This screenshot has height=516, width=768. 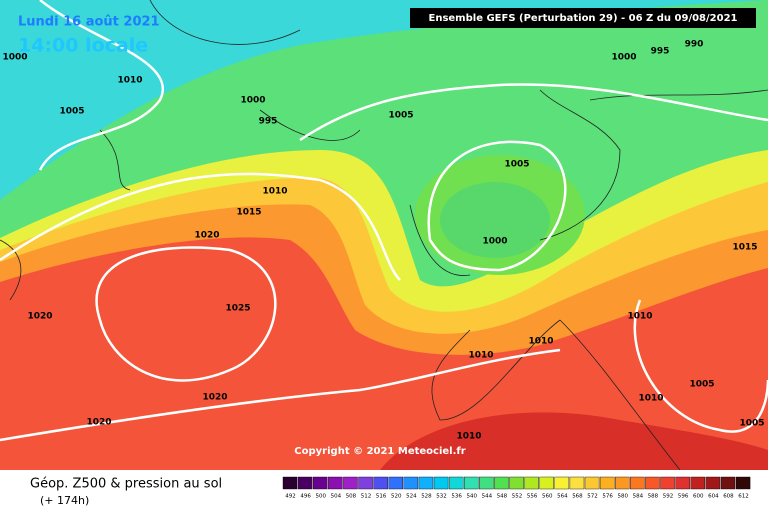 What do you see at coordinates (381, 497) in the screenshot?
I see `legend-label: 516` at bounding box center [381, 497].